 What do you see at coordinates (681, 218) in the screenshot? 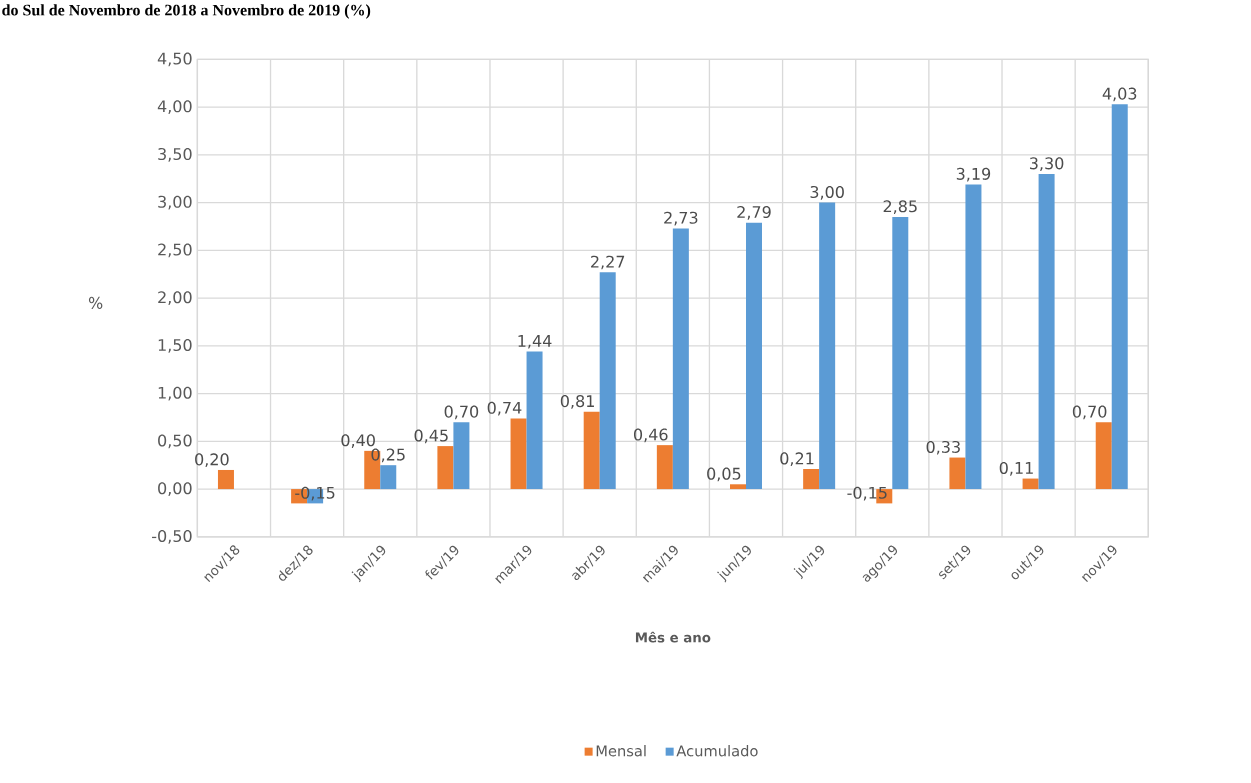
I see `data-label: 2,73` at bounding box center [681, 218].